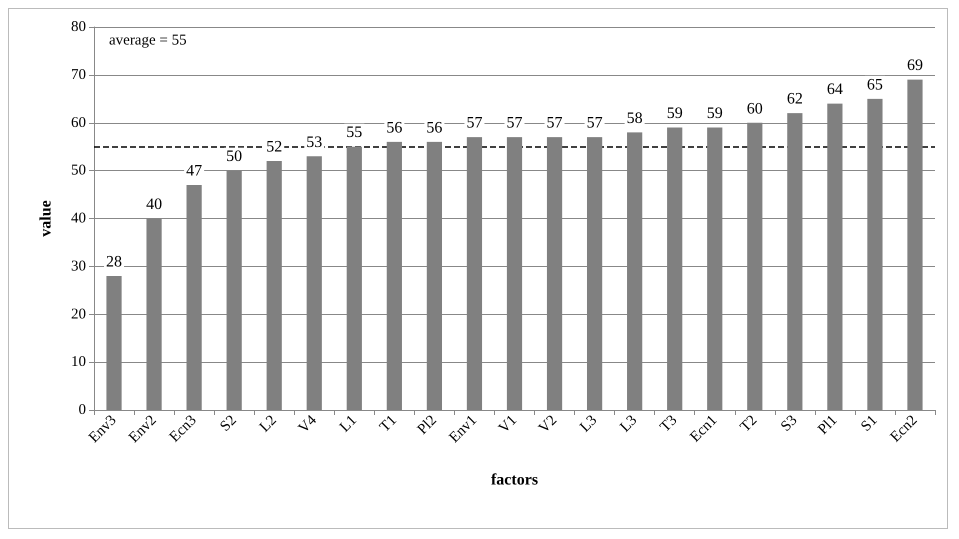 The height and width of the screenshot is (539, 959). I want to click on x-tick-label: Pl2, so click(427, 425).